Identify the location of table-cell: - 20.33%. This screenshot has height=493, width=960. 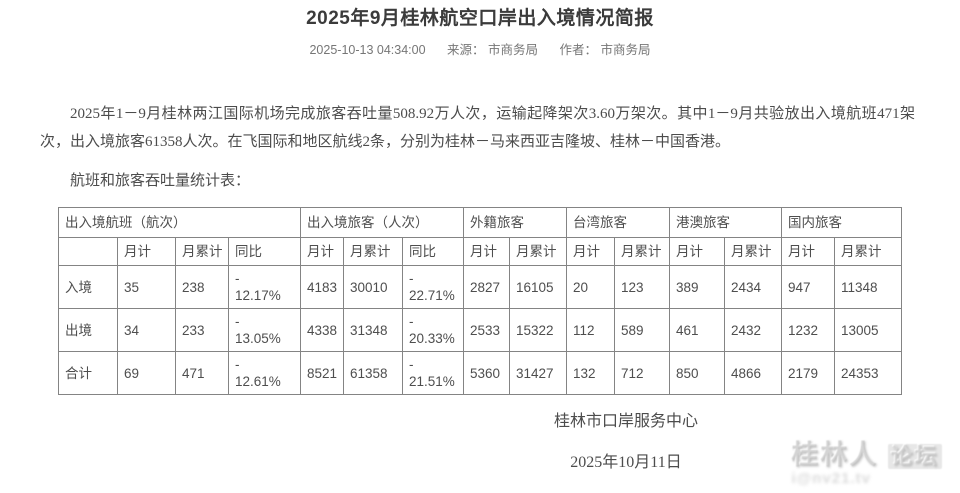
(433, 330).